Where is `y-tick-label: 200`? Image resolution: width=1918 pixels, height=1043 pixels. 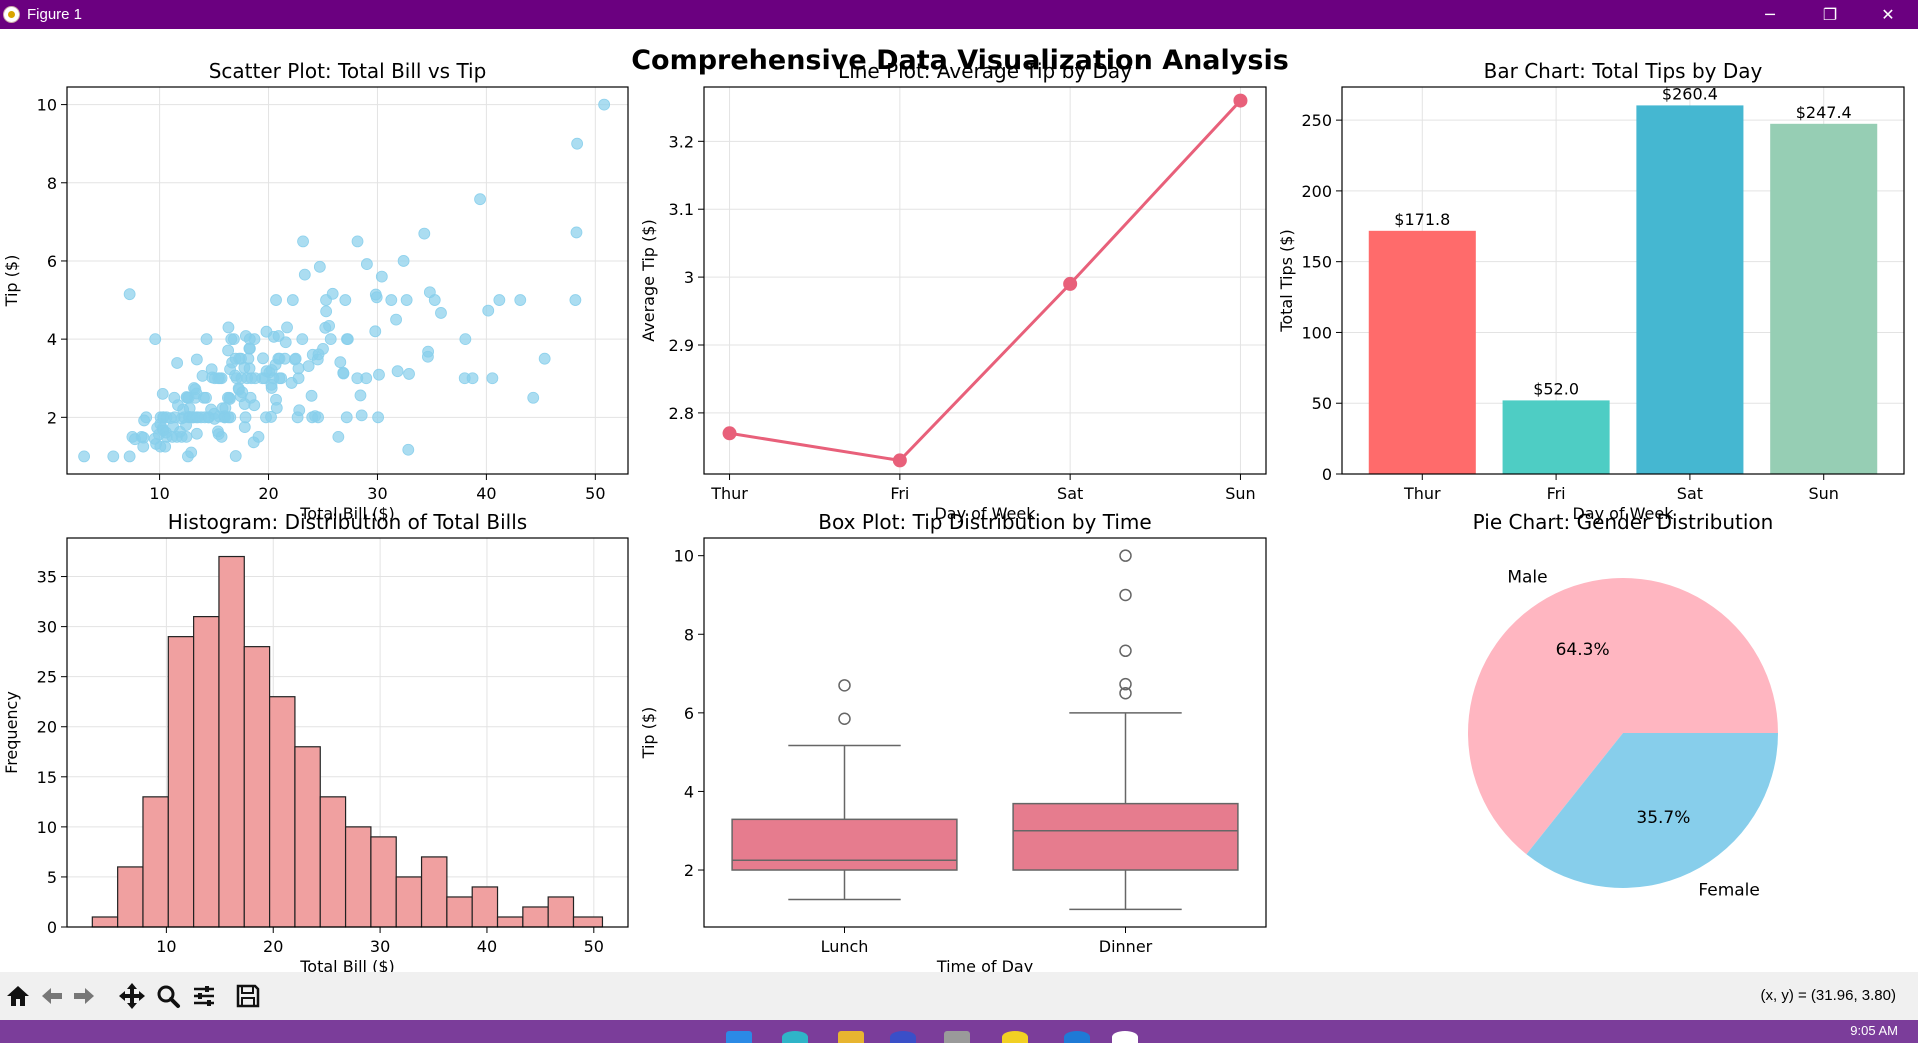
y-tick-label: 200 is located at coordinates (1316, 191).